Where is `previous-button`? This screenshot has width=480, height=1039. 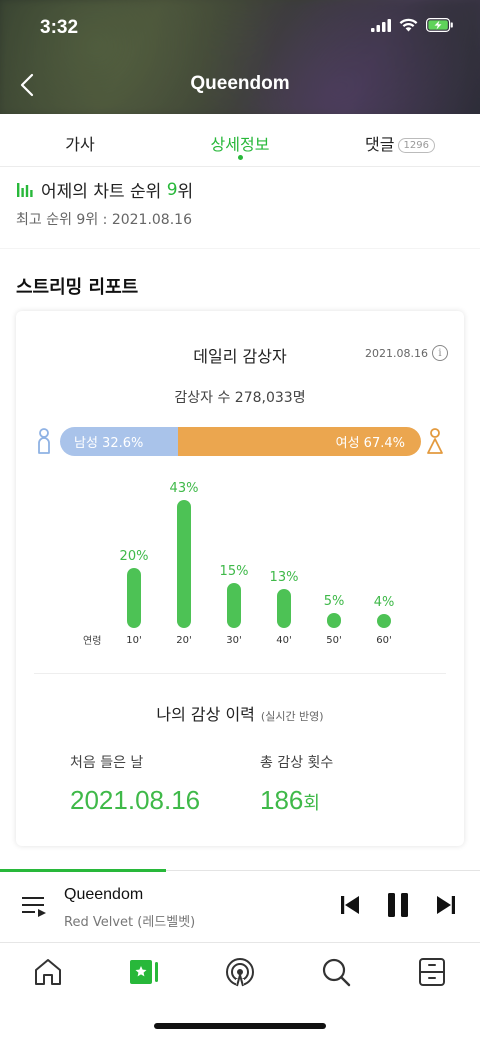
previous-button is located at coordinates (350, 907).